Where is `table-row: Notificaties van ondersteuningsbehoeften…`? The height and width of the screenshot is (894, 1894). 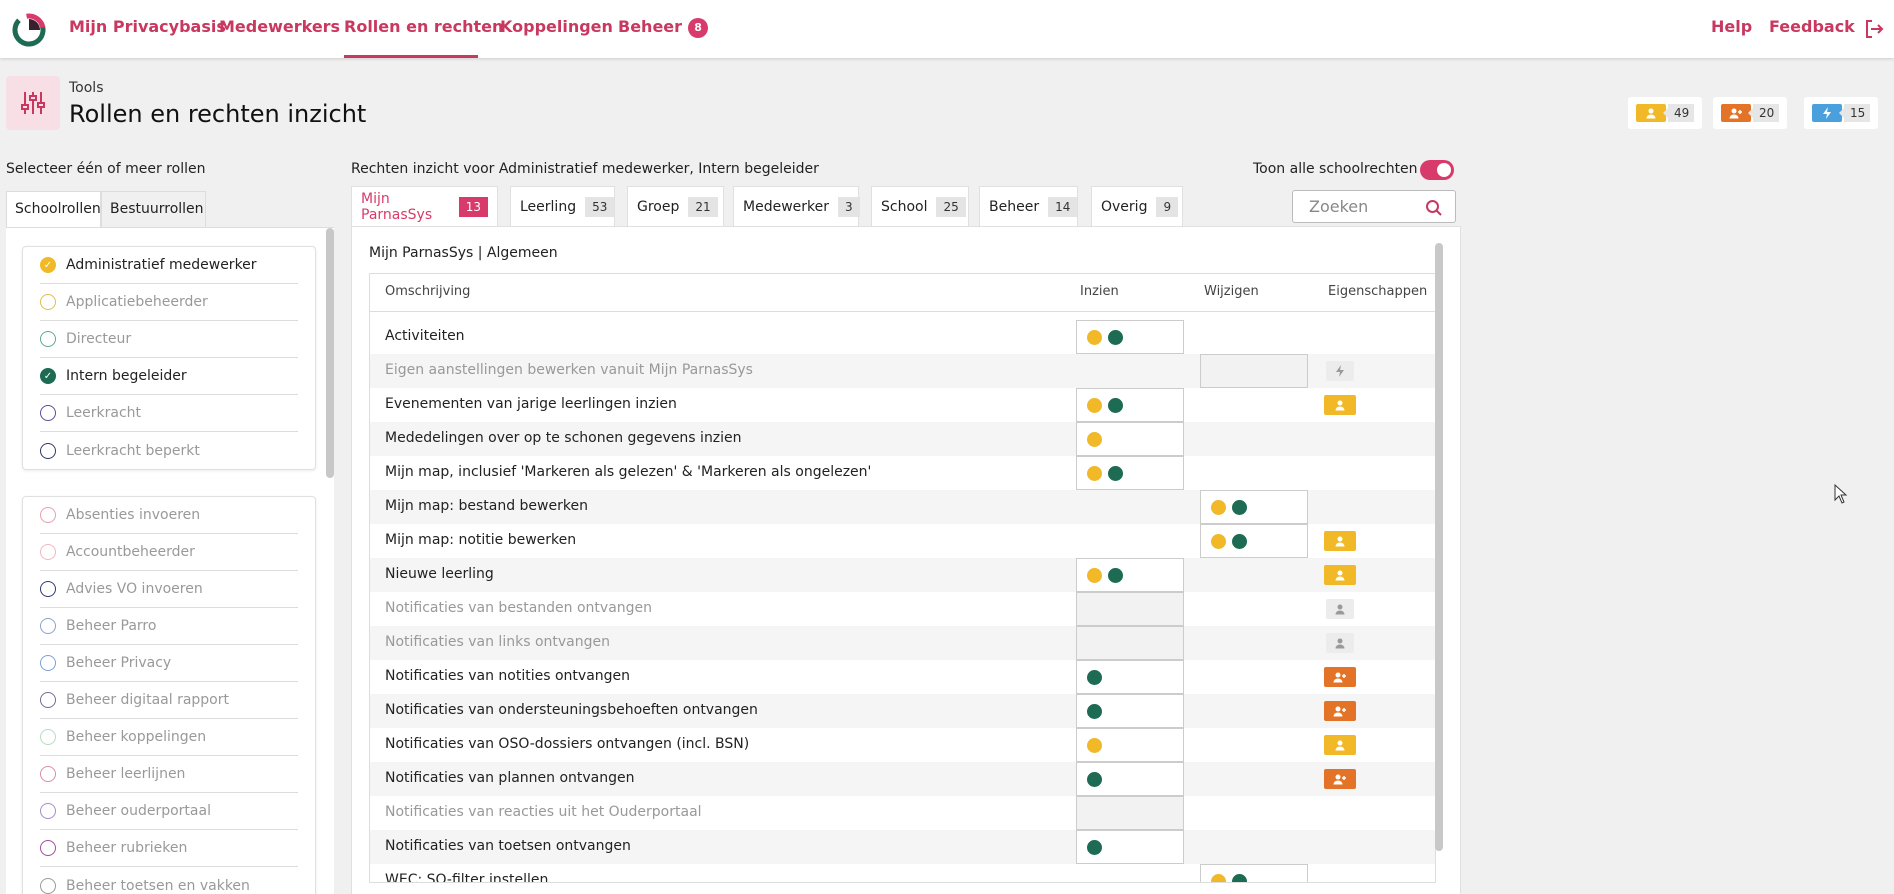
table-row: Notificaties van ondersteuningsbehoeften… is located at coordinates (902, 711).